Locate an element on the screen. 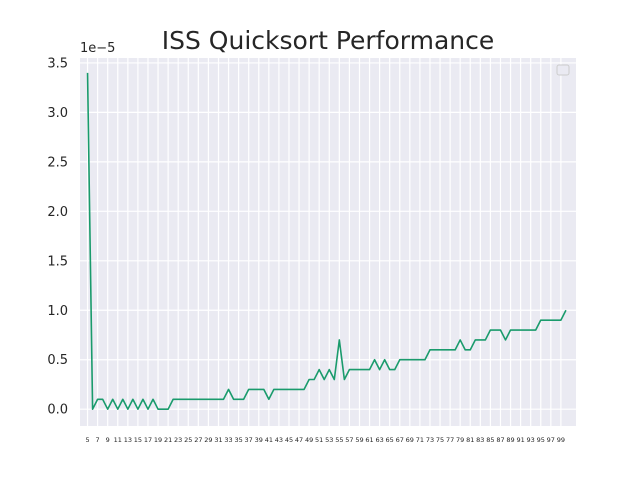  x-tick-label: 47 is located at coordinates (299, 440).